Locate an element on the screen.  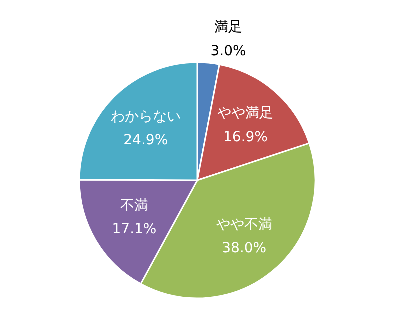
slice-label: 満足 is located at coordinates (228, 28).